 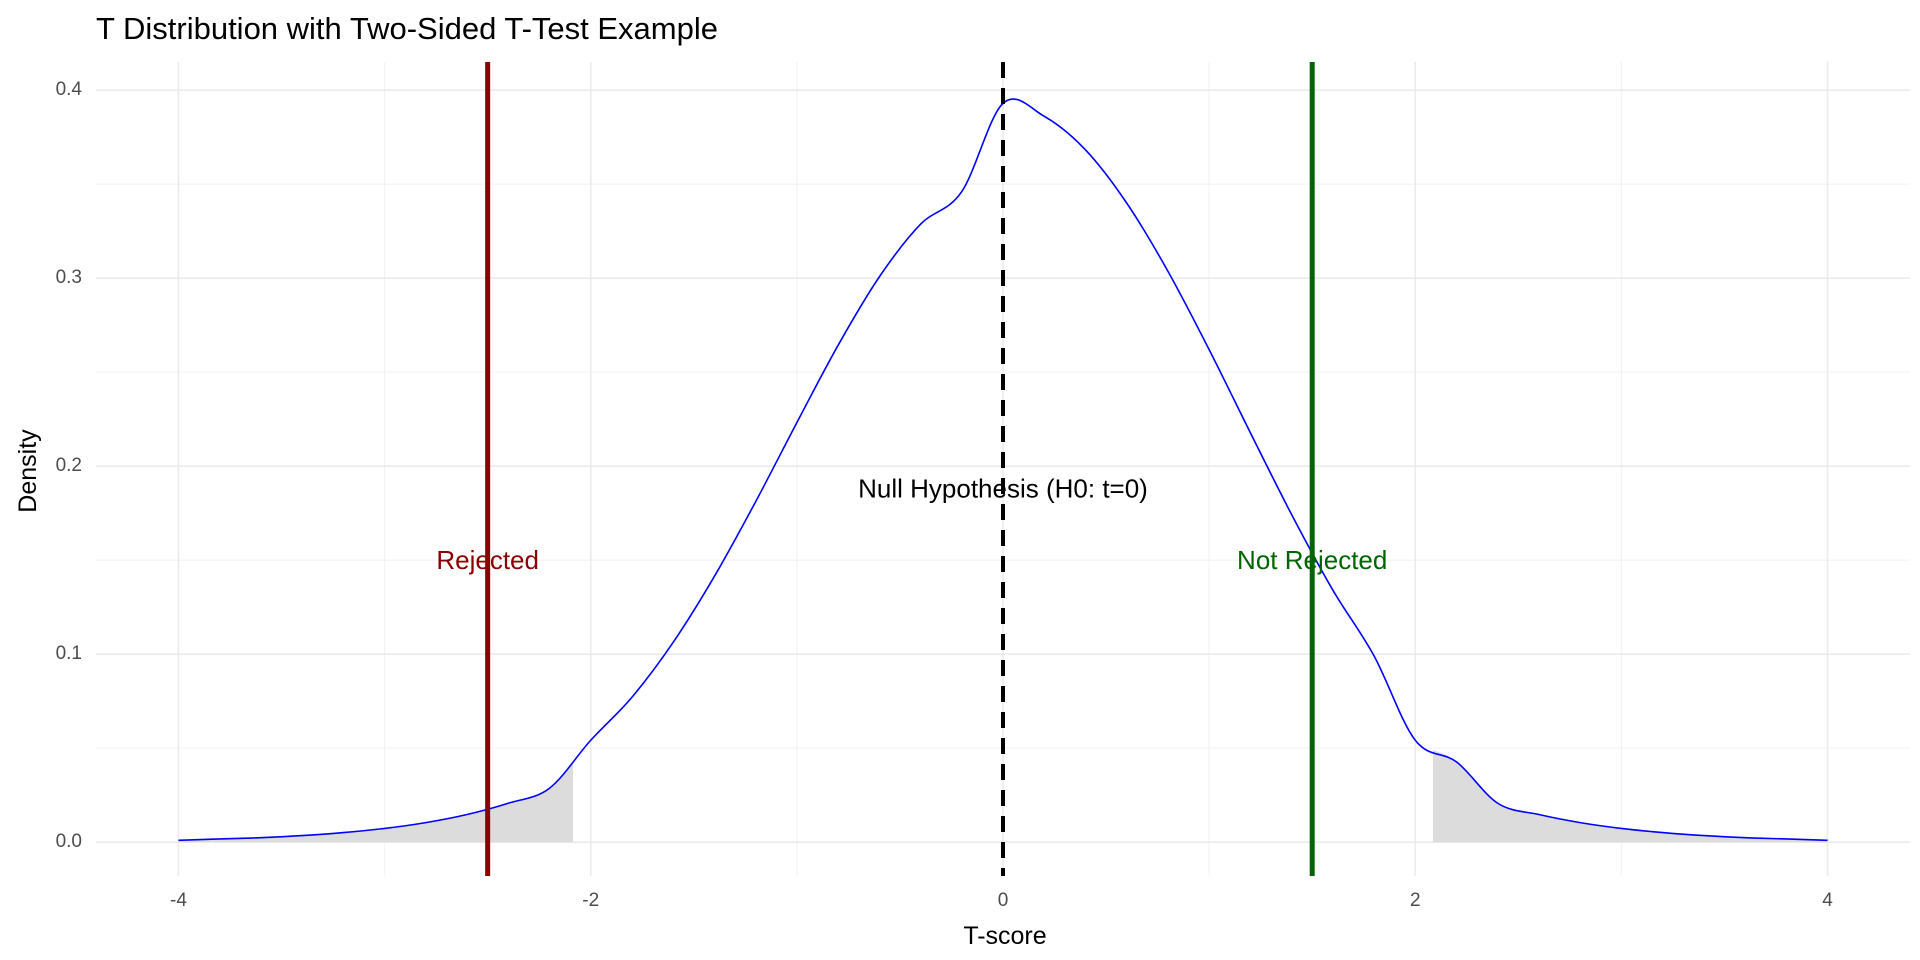 What do you see at coordinates (178, 900) in the screenshot?
I see `x-tick-label: -4` at bounding box center [178, 900].